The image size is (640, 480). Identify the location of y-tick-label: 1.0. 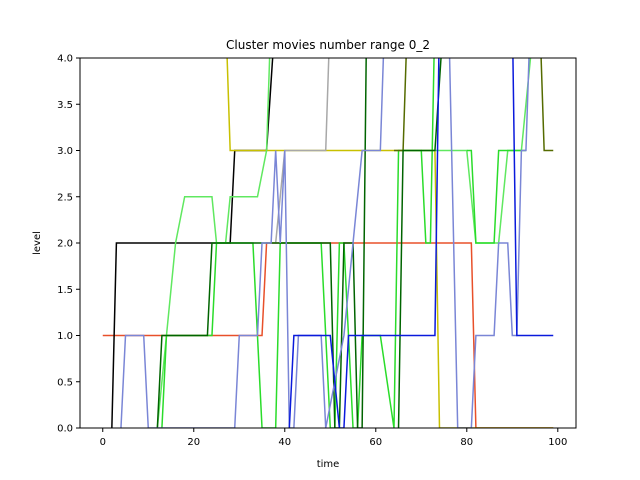
(65, 336).